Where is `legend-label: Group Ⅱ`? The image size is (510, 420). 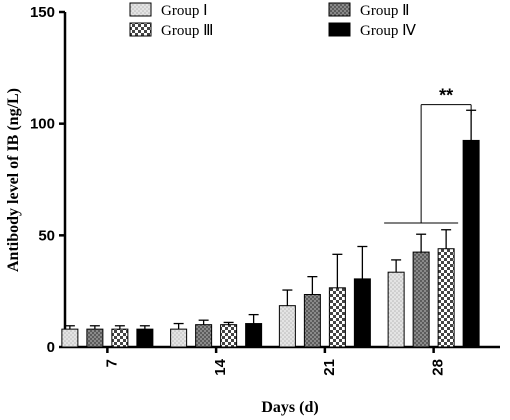 legend-label: Group Ⅱ is located at coordinates (384, 11).